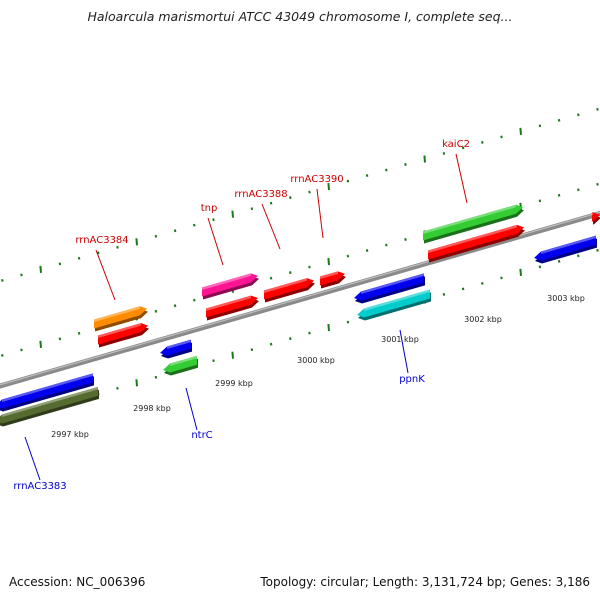  What do you see at coordinates (316, 179) in the screenshot?
I see `gene-label: rrnAC3390` at bounding box center [316, 179].